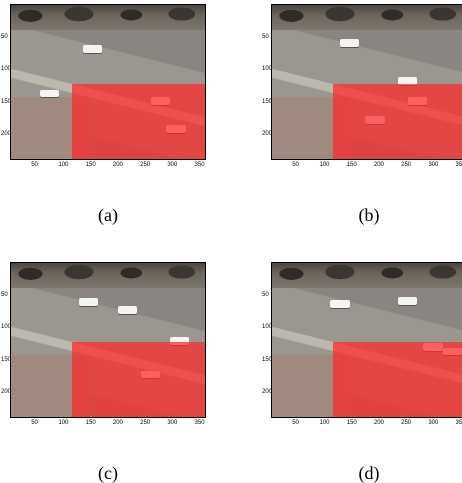  Describe the element at coordinates (369, 215) in the screenshot. I see `panel-caption: (b)` at that location.